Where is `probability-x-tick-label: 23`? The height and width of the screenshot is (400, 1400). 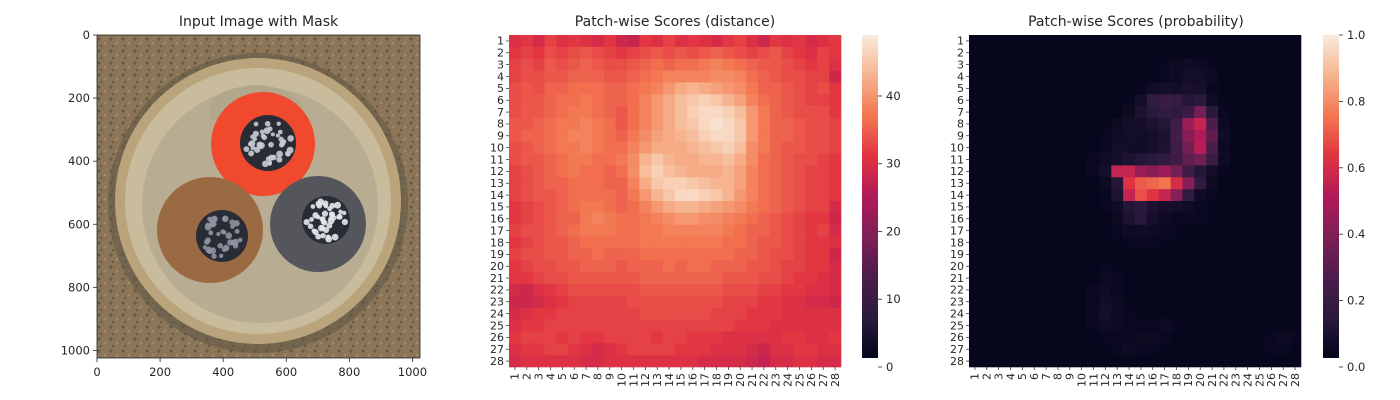
probability-x-tick-label: 23 is located at coordinates (1236, 380).